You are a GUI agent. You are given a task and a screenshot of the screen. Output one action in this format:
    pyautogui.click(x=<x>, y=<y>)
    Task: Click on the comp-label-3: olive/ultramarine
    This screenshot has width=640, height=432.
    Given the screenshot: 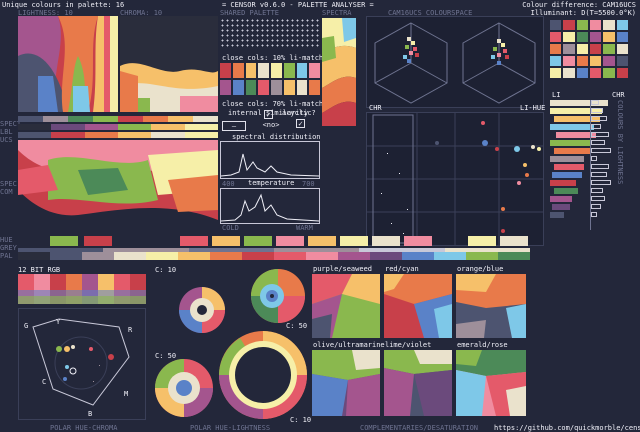 What is the action you would take?
    pyautogui.click(x=349, y=345)
    